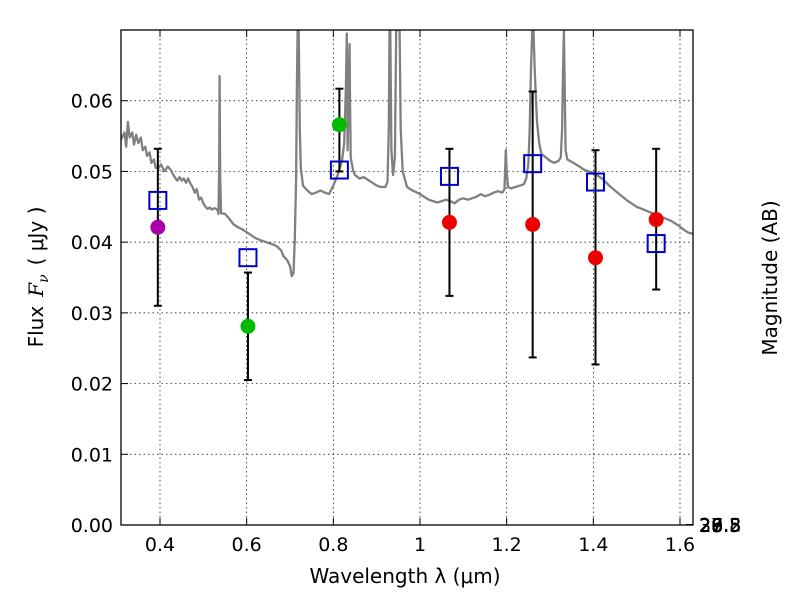 Image resolution: width=800 pixels, height=600 pixels. What do you see at coordinates (247, 545) in the screenshot?
I see `x-tick-label: 0.6` at bounding box center [247, 545].